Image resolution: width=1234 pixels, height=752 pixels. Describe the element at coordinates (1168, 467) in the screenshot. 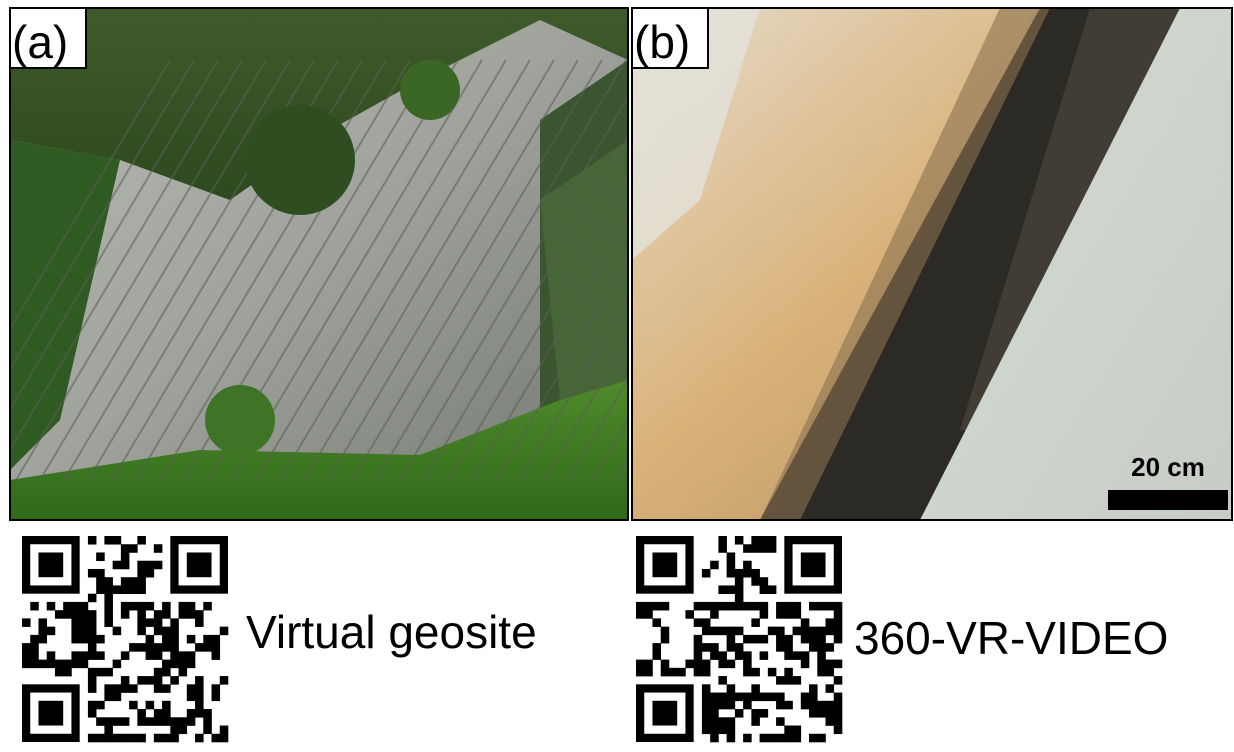

I see `scale-bar-label: 20 cm` at that location.